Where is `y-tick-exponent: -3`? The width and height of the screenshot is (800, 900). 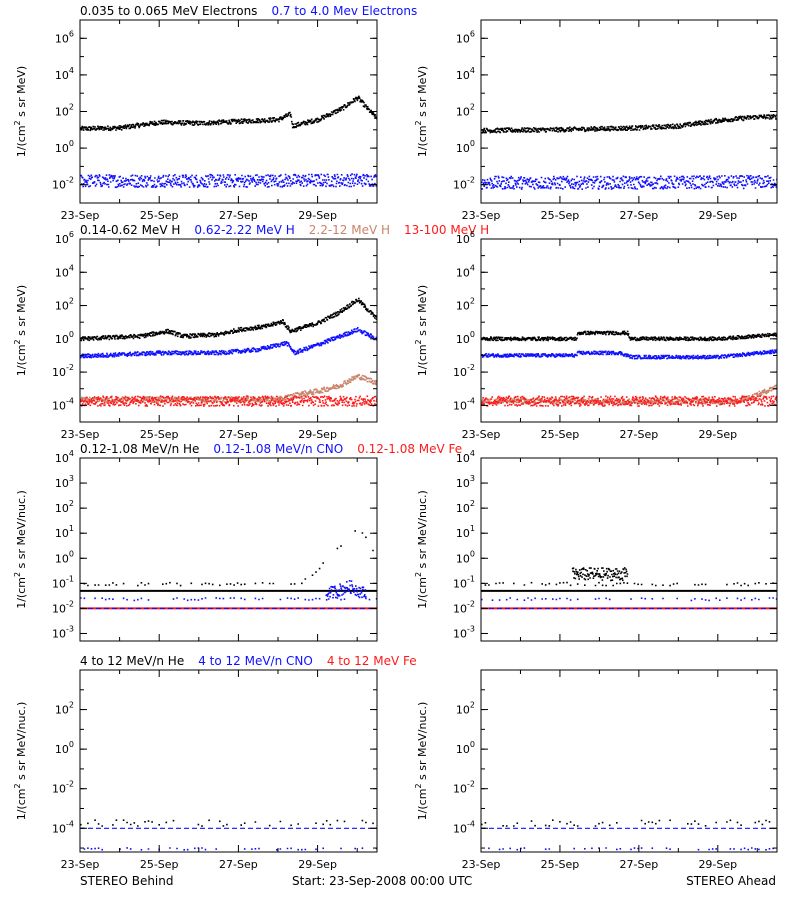
y-tick-exponent: -3 is located at coordinates (70, 628).